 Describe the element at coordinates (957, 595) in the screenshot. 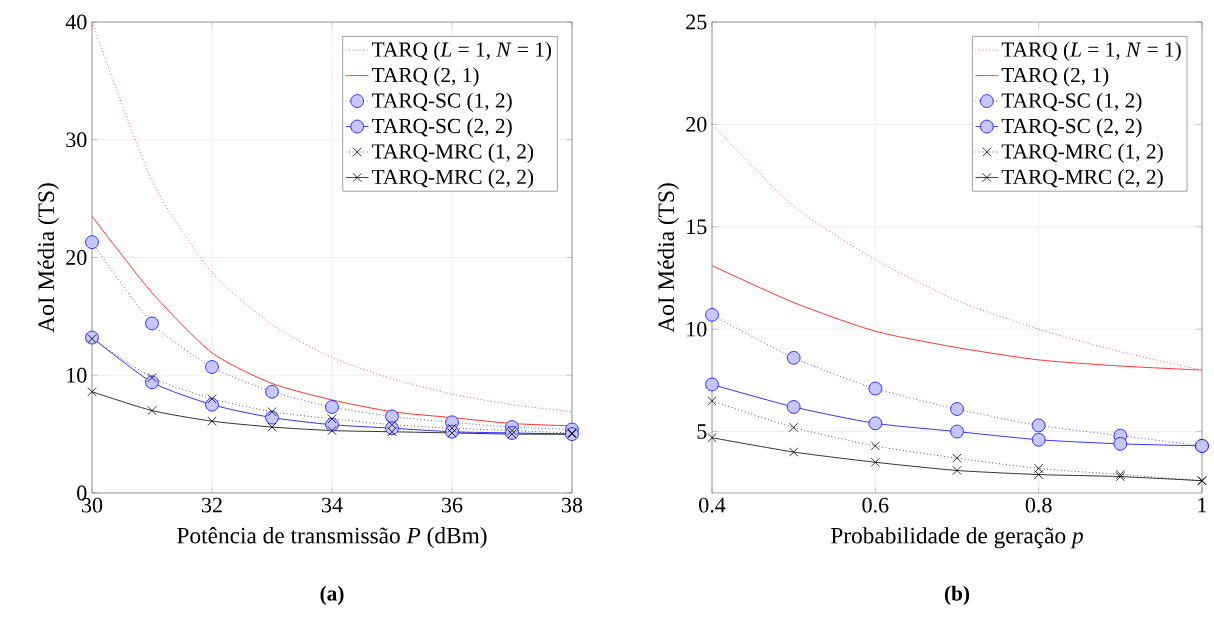

I see `text: (b)` at that location.